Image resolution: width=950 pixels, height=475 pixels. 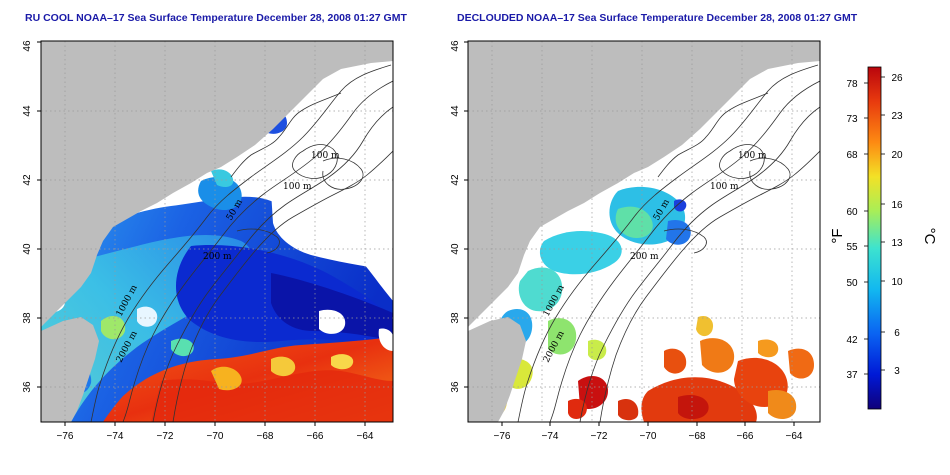 What do you see at coordinates (794, 436) in the screenshot?
I see `right-lon-tick-64: −64` at bounding box center [794, 436].